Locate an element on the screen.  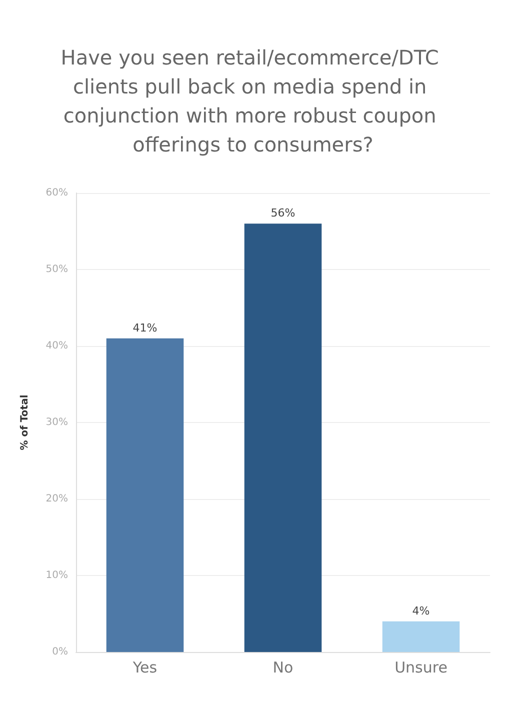
y-tick-label: 40% is located at coordinates (57, 346).